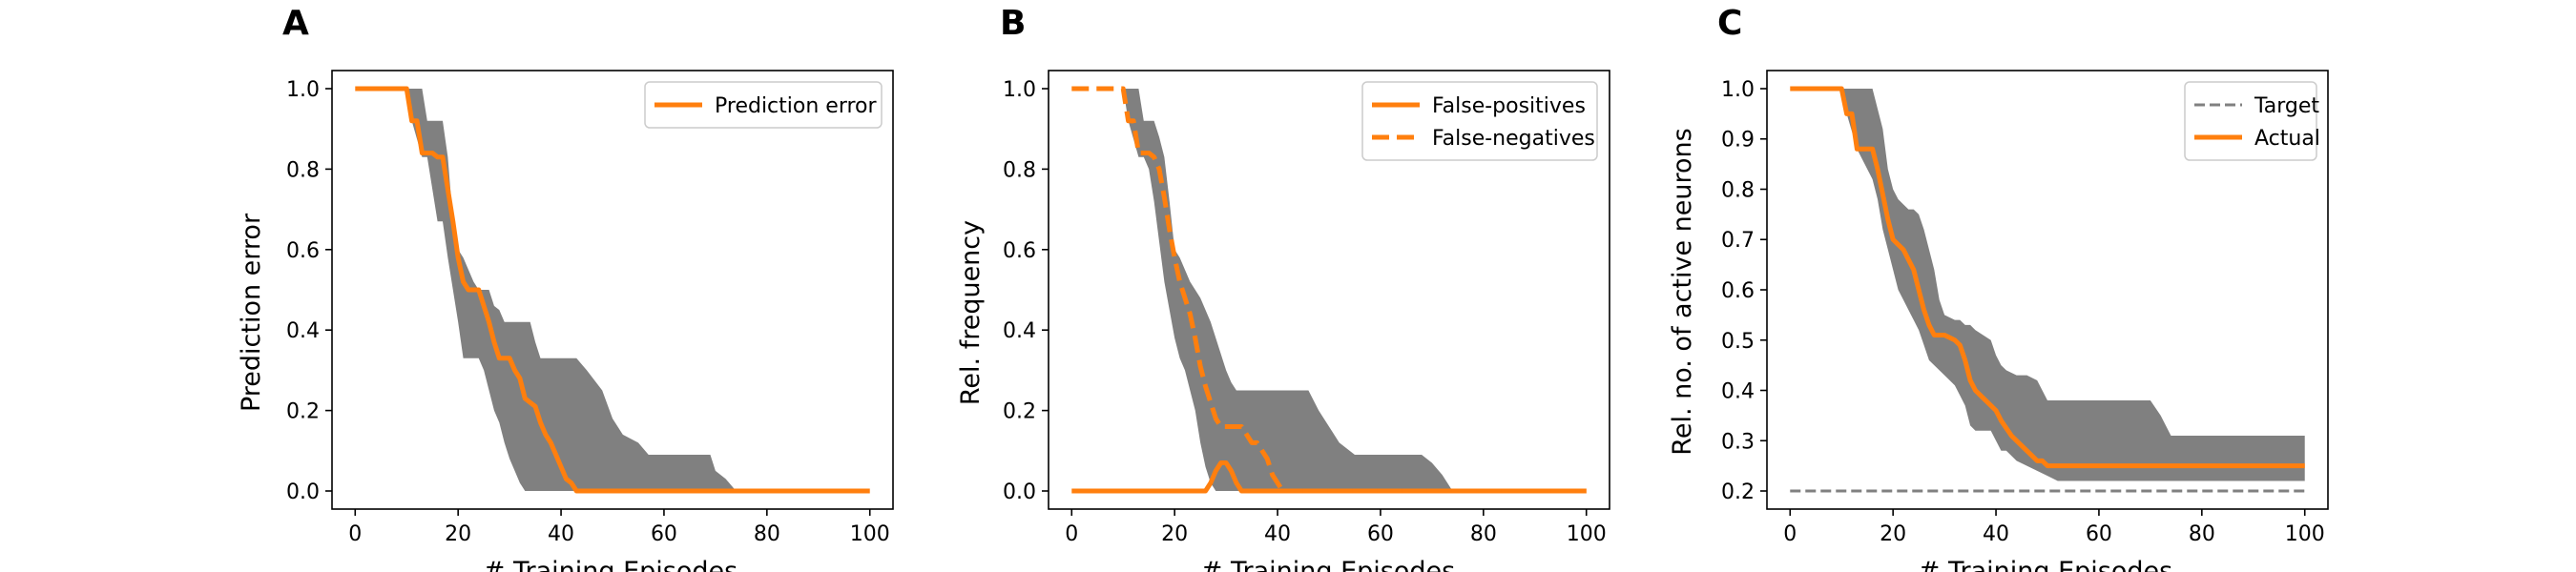  Describe the element at coordinates (796, 106) in the screenshot. I see `legend-label: Prediction error` at that location.